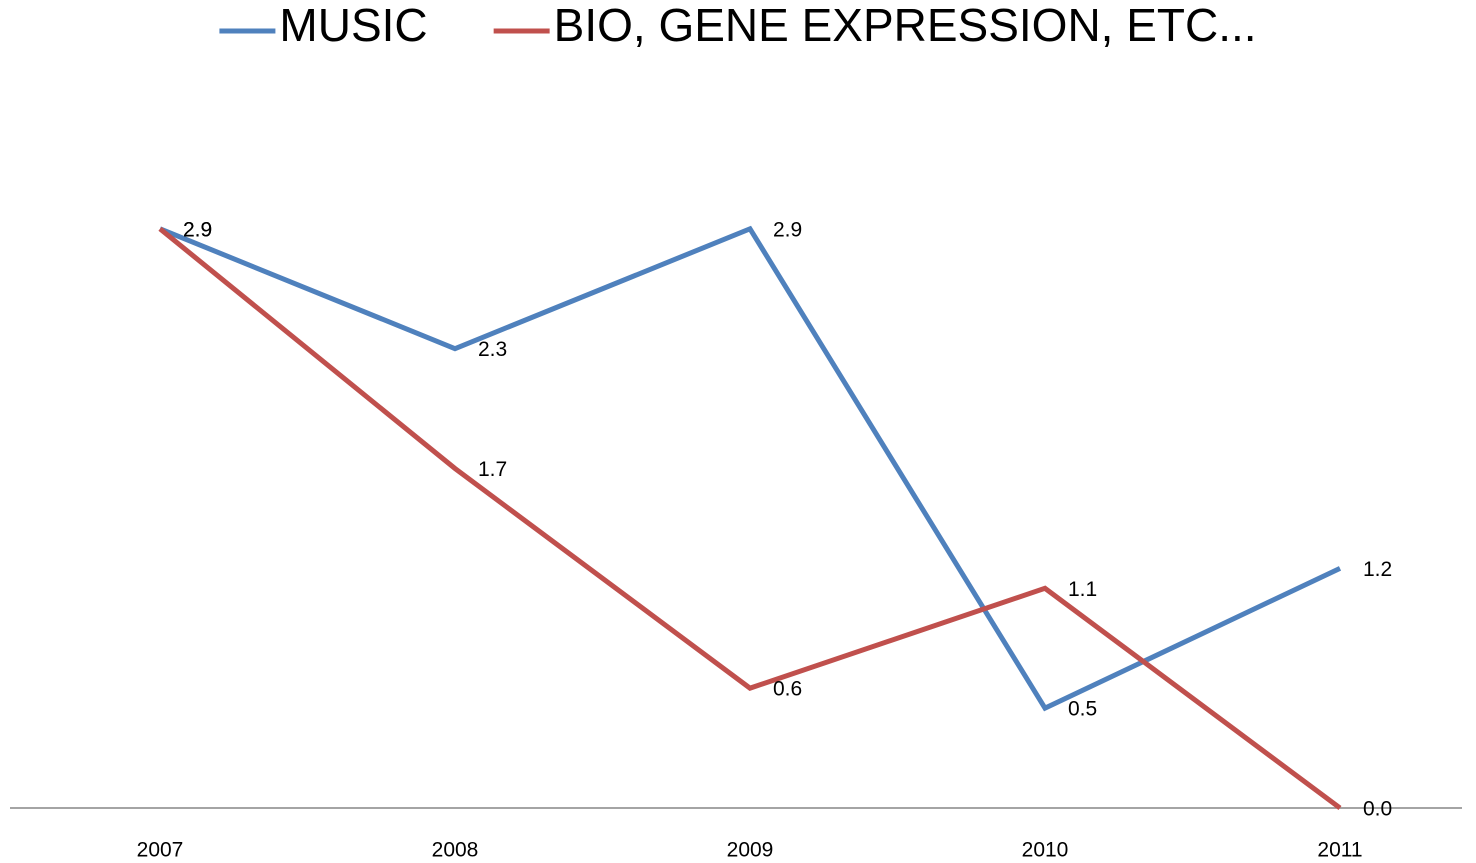  Describe the element at coordinates (750, 850) in the screenshot. I see `x-tick-label: 2009` at that location.